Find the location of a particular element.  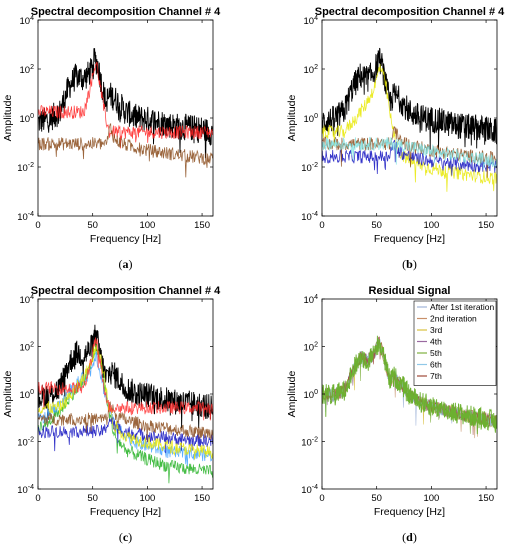

panel-caption: (d) is located at coordinates (409, 537).